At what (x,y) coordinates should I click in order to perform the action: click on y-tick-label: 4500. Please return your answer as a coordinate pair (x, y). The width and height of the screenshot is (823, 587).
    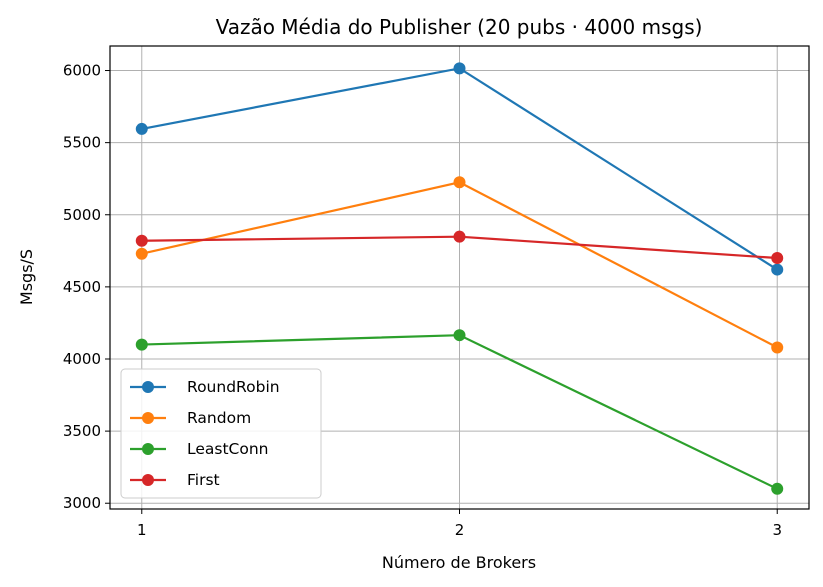
    Looking at the image, I should click on (82, 287).